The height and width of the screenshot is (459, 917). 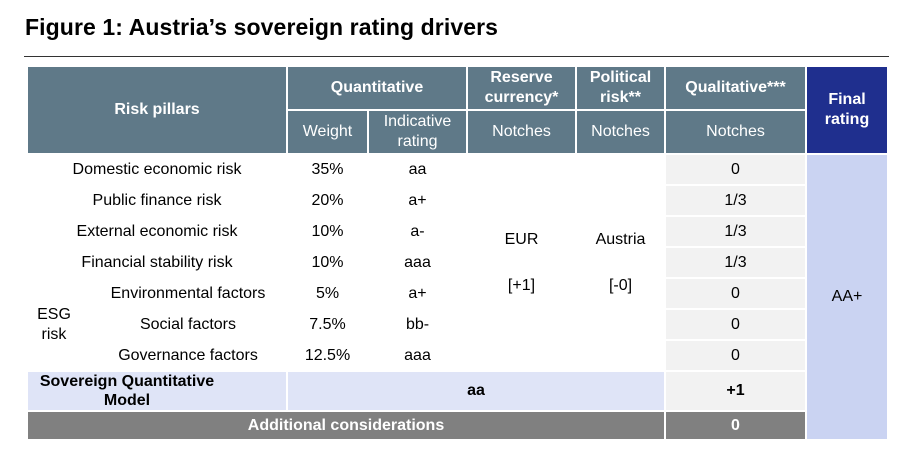 I want to click on esg-factor-label: Environmental factors, so click(x=188, y=293).